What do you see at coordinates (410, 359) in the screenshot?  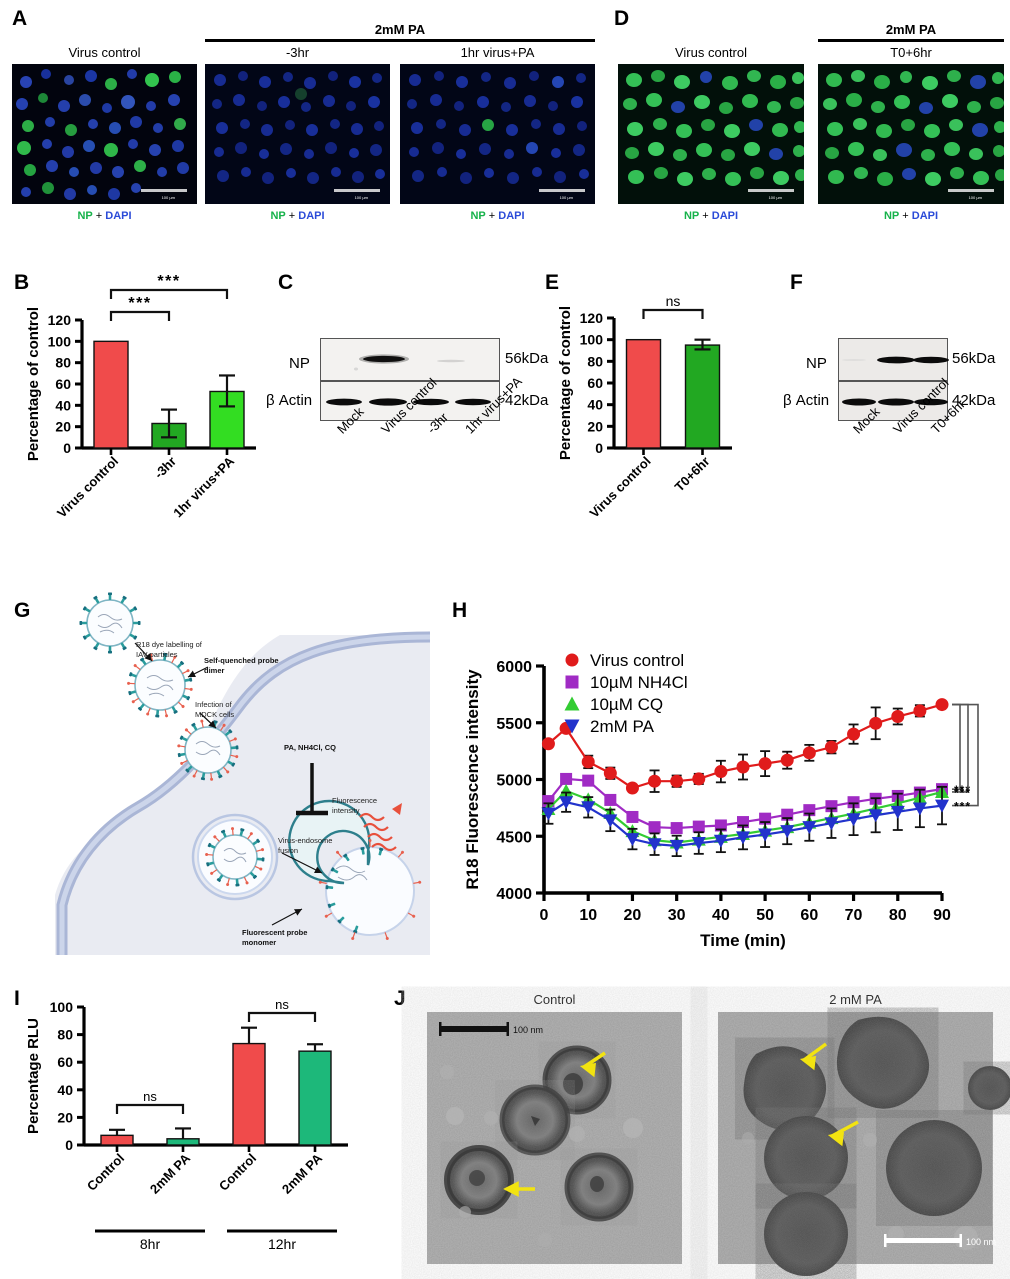 I see `panelC-blot-NP-render` at bounding box center [410, 359].